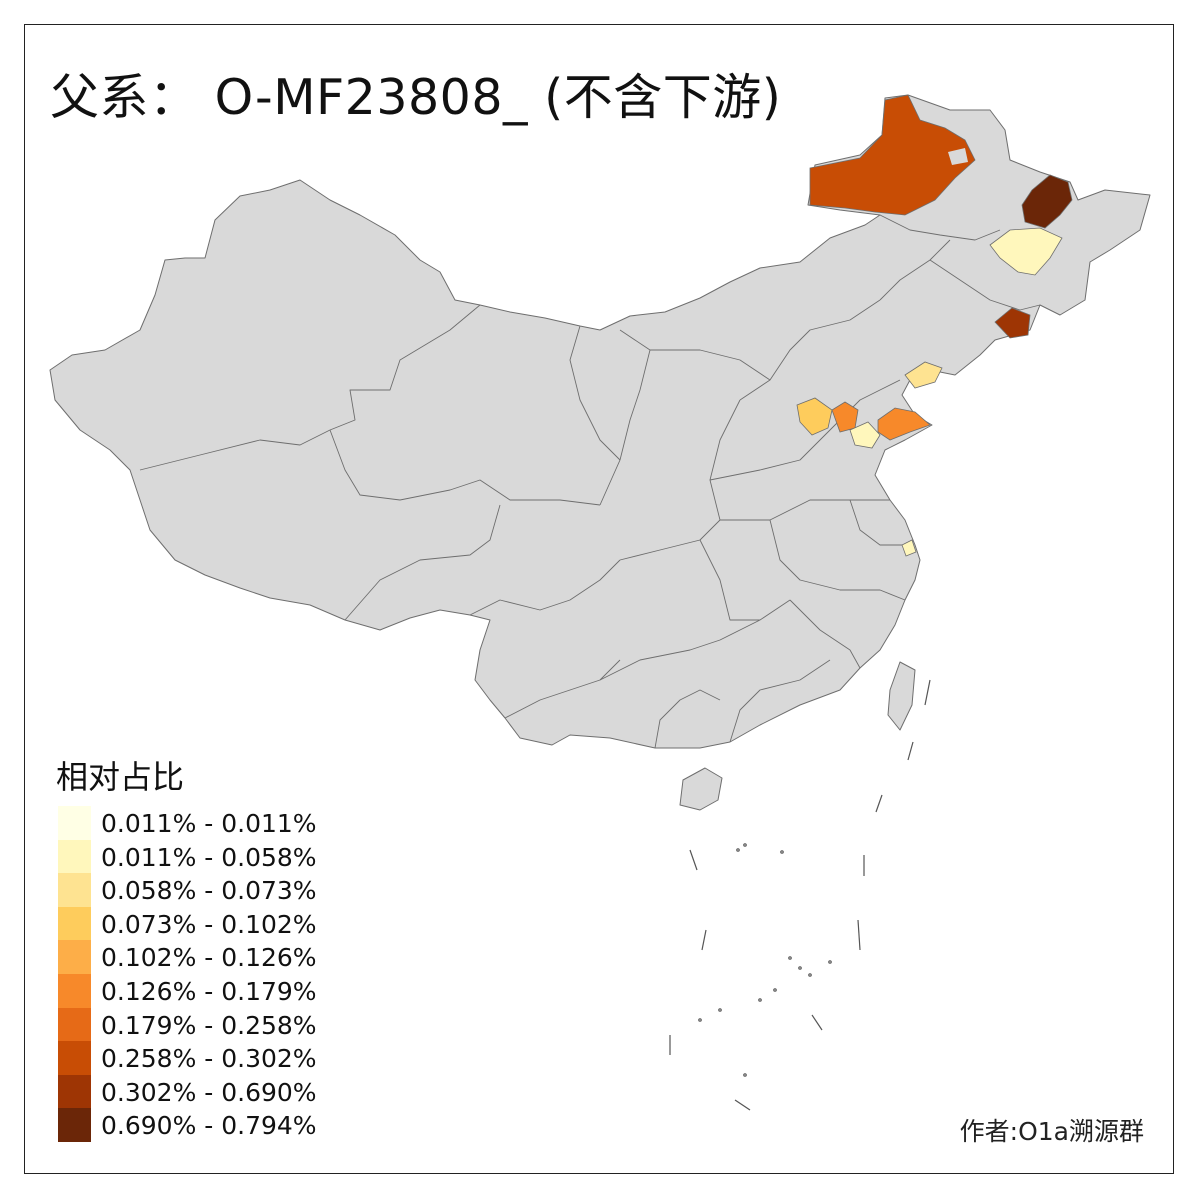 The height and width of the screenshot is (1200, 1200). I want to click on taiwan-island, so click(901, 696).